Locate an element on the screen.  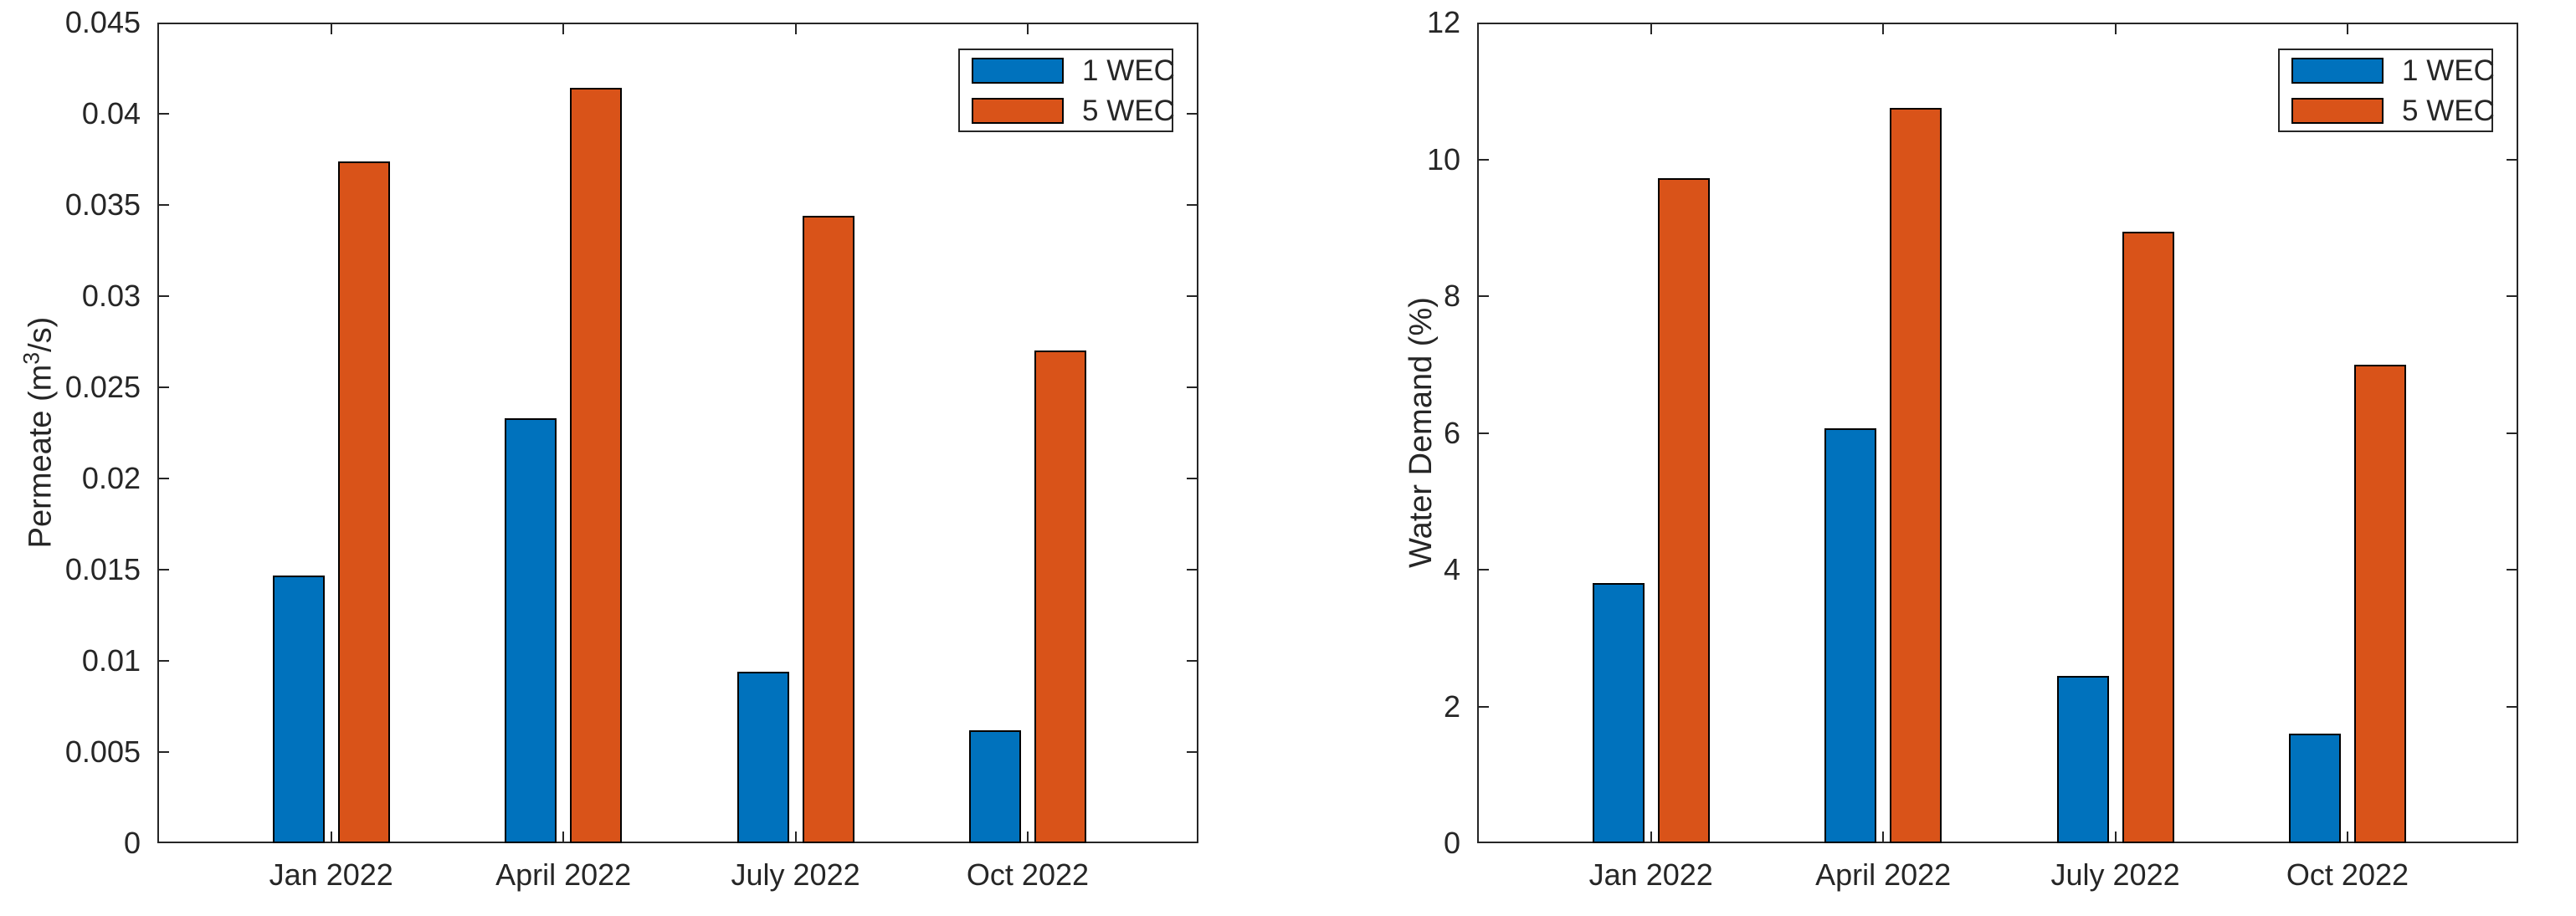
y-tick-label: 0.03 is located at coordinates (111, 296).